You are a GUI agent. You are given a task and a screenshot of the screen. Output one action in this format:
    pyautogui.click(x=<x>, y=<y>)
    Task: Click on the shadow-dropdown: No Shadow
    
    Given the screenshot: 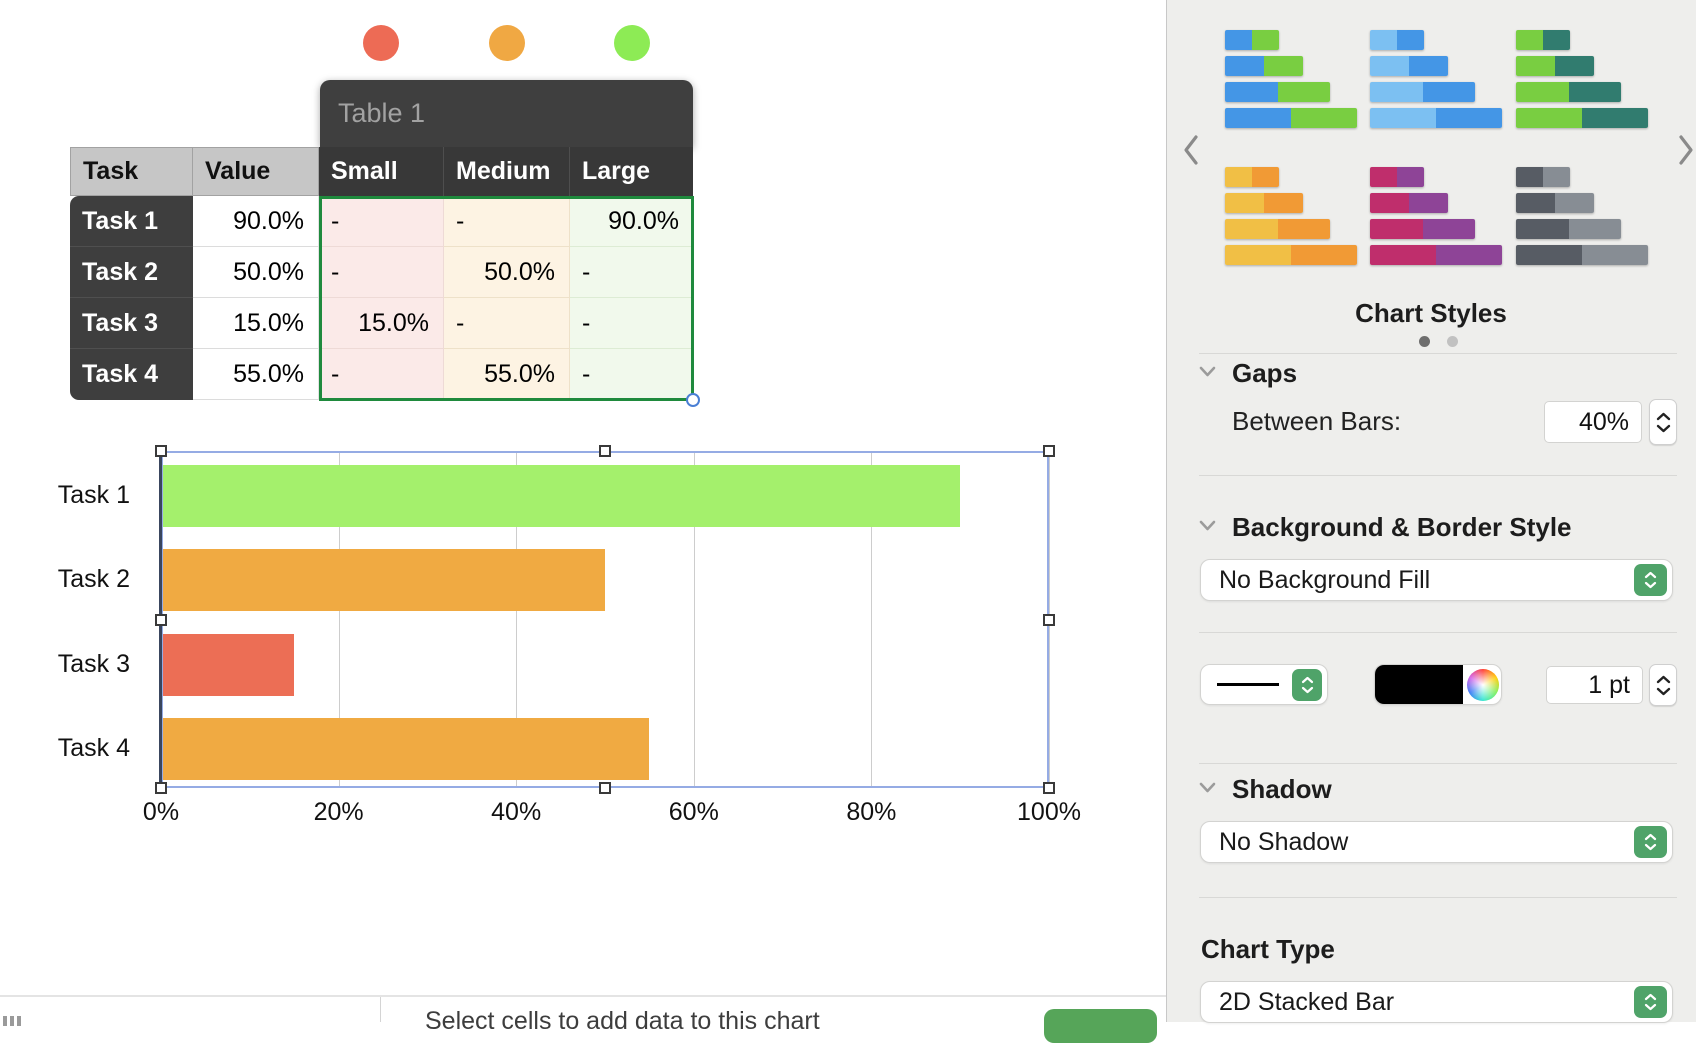 What is the action you would take?
    pyautogui.click(x=1436, y=842)
    